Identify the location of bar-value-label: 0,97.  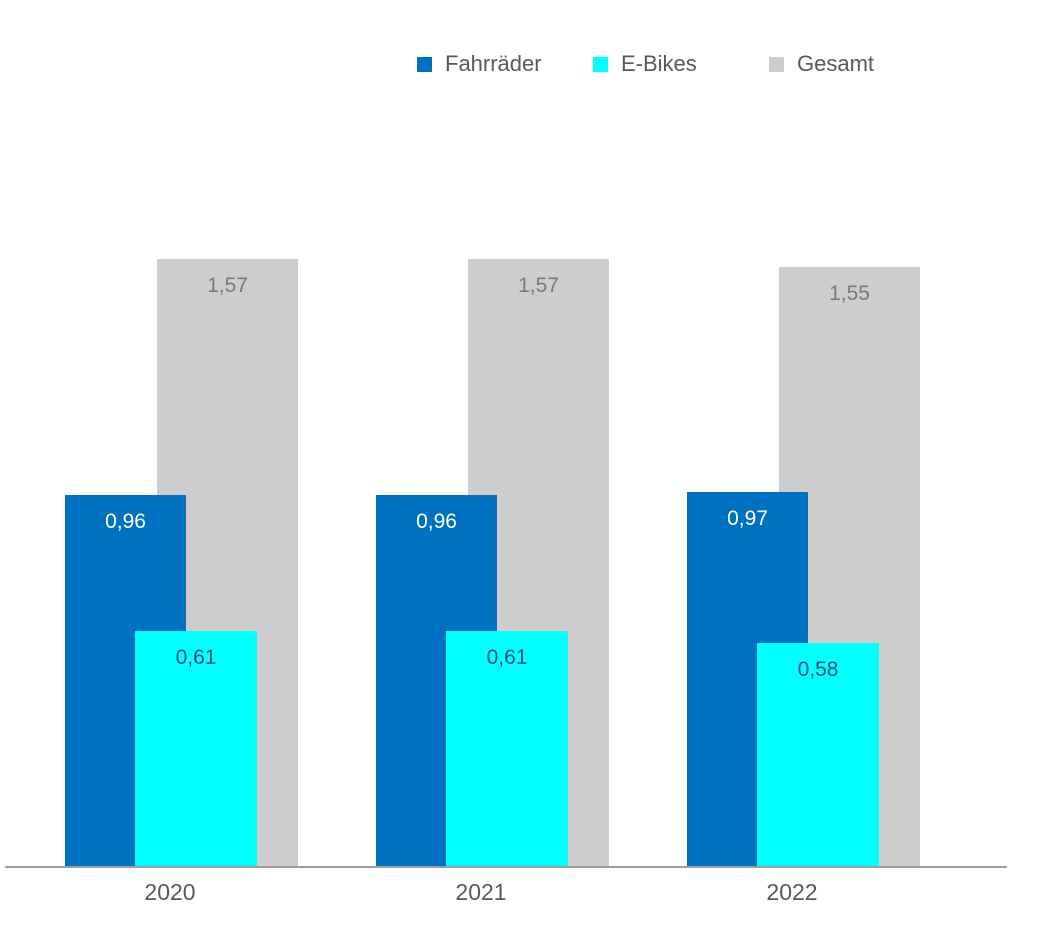
(747, 518).